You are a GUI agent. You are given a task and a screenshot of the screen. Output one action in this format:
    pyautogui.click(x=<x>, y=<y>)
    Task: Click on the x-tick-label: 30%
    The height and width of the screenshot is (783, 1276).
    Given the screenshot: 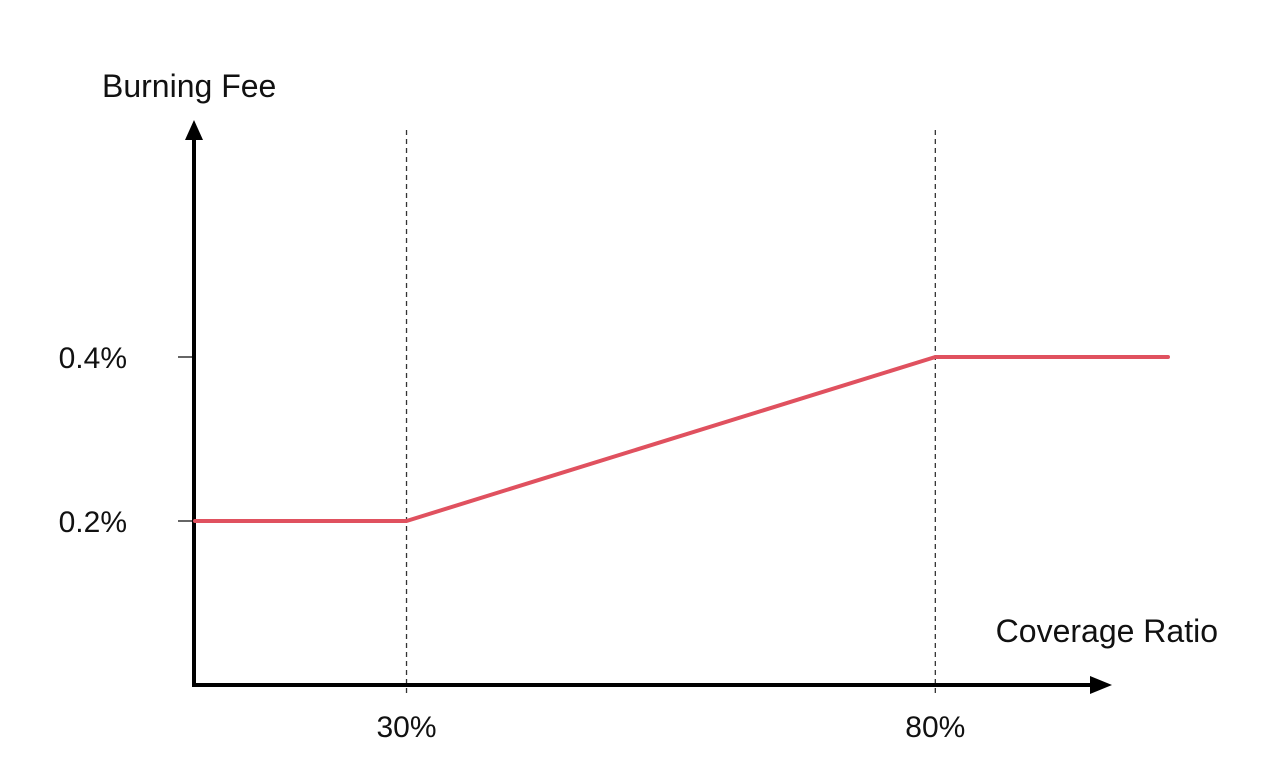 What is the action you would take?
    pyautogui.click(x=406, y=727)
    